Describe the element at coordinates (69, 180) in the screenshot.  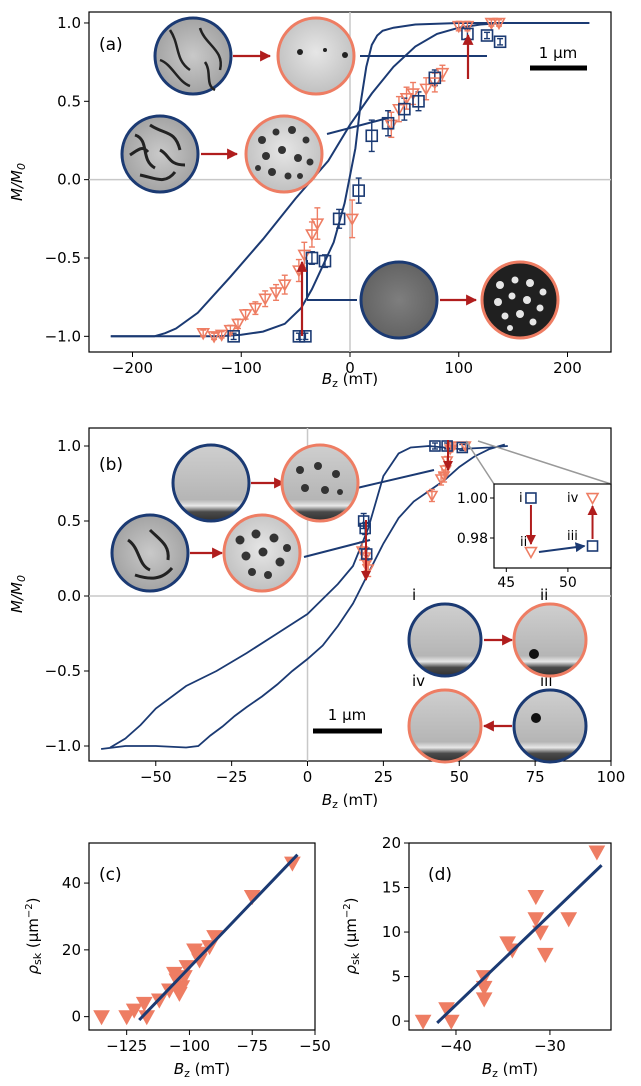
I see `y-tick-label: 0.0` at that location.